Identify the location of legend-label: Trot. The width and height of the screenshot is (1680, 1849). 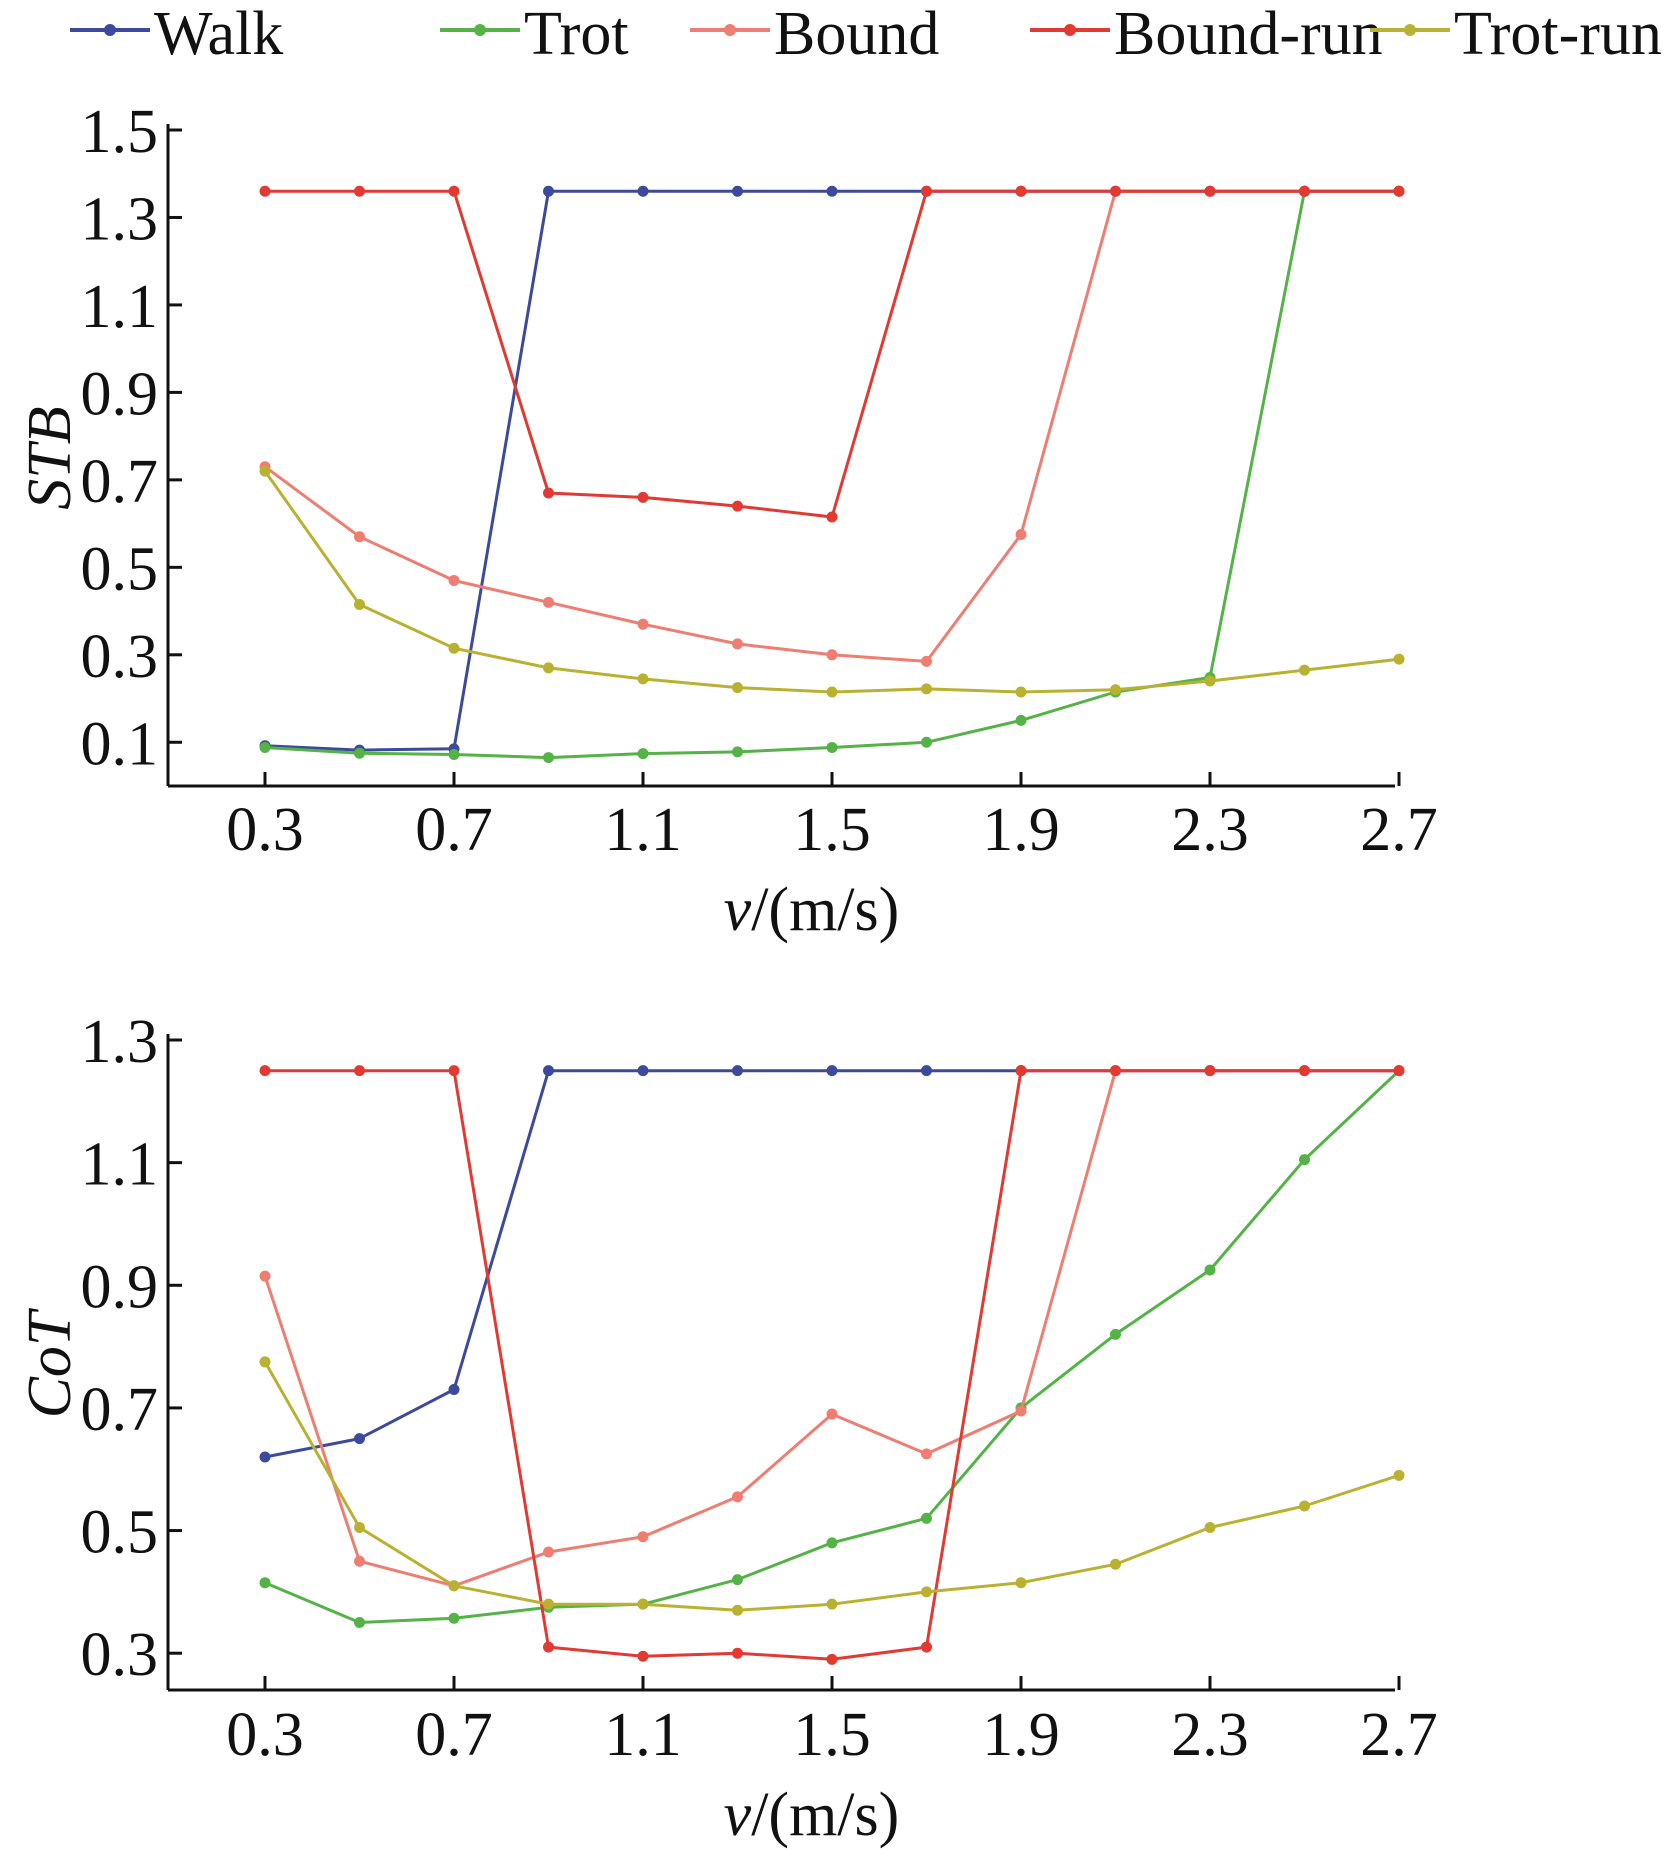
(576, 34).